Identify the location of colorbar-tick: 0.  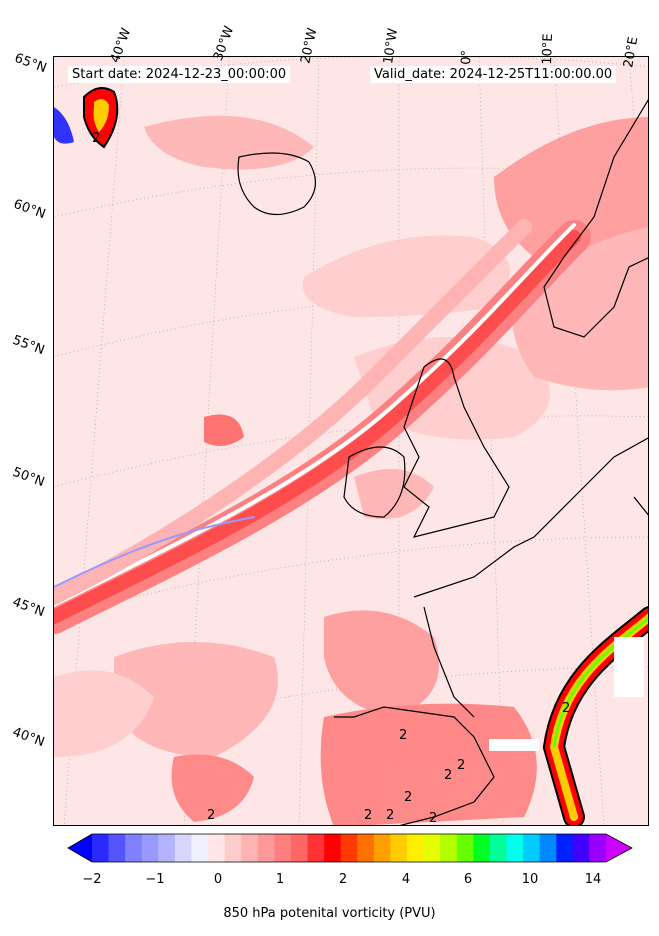
(218, 879).